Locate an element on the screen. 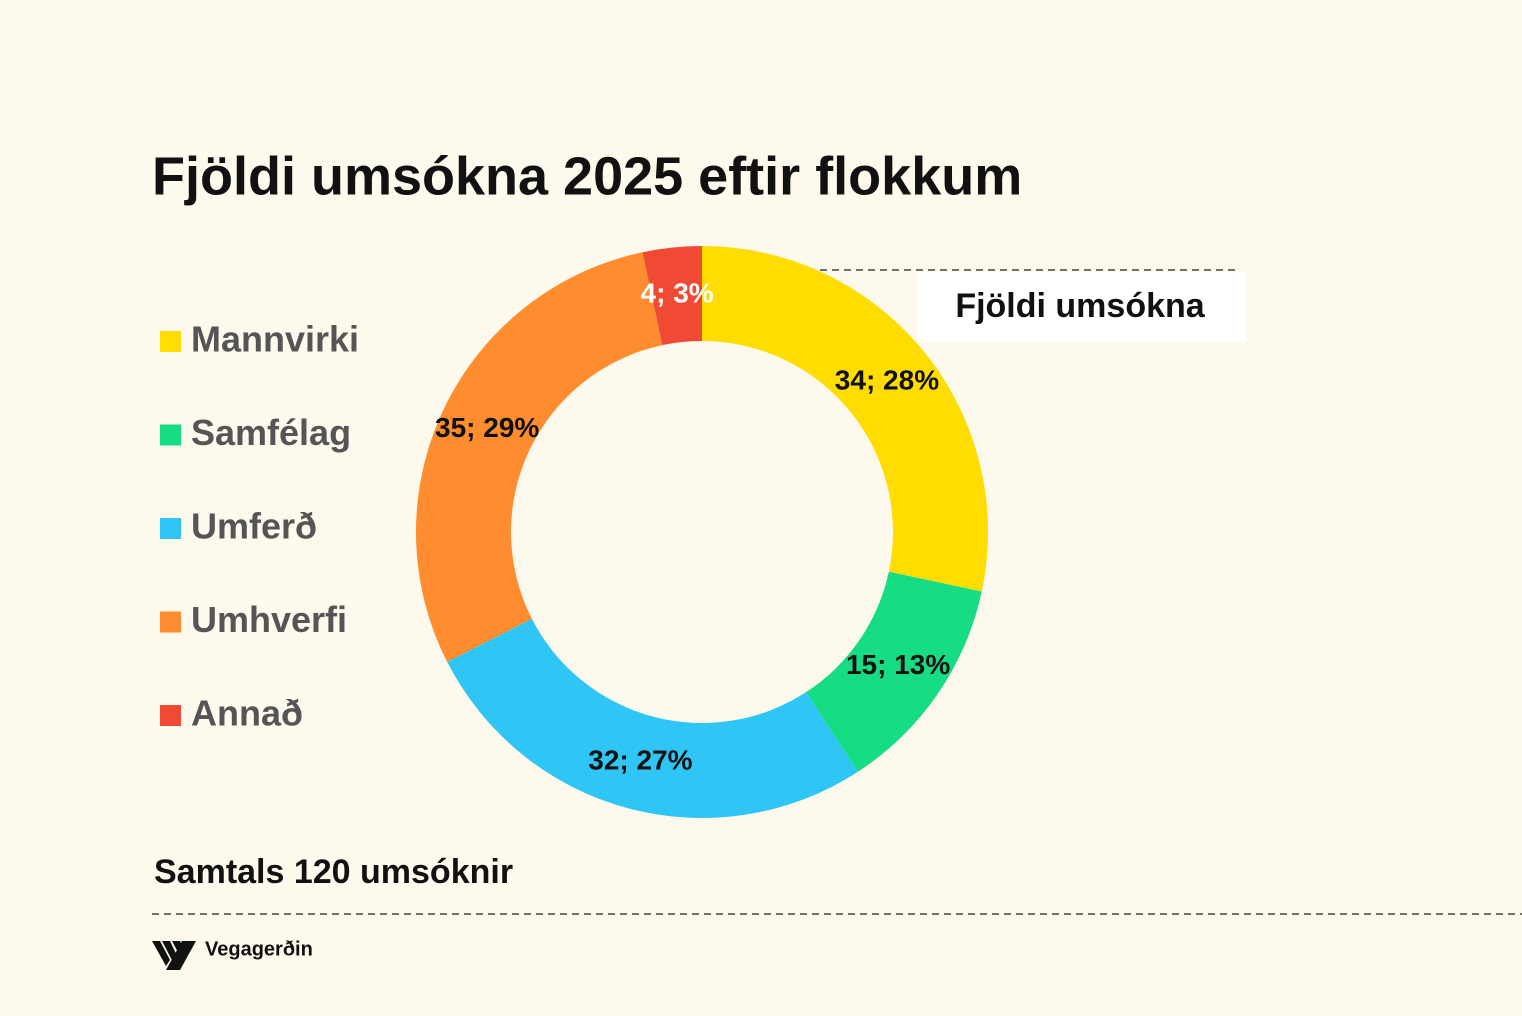 The width and height of the screenshot is (1522, 1016). series-name: Fjöldi umsókna is located at coordinates (1080, 306).